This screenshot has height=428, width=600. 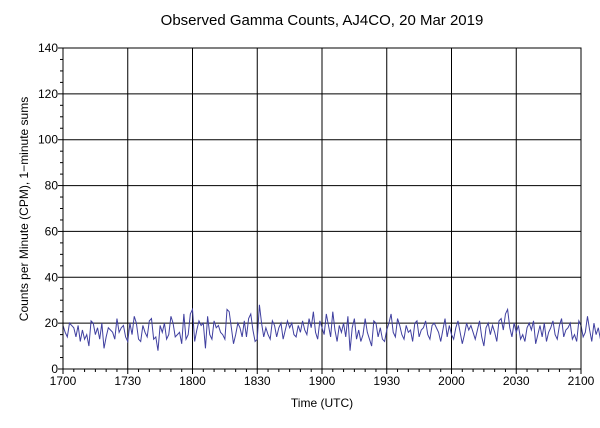 I want to click on y-tick-label: 80, so click(x=52, y=186).